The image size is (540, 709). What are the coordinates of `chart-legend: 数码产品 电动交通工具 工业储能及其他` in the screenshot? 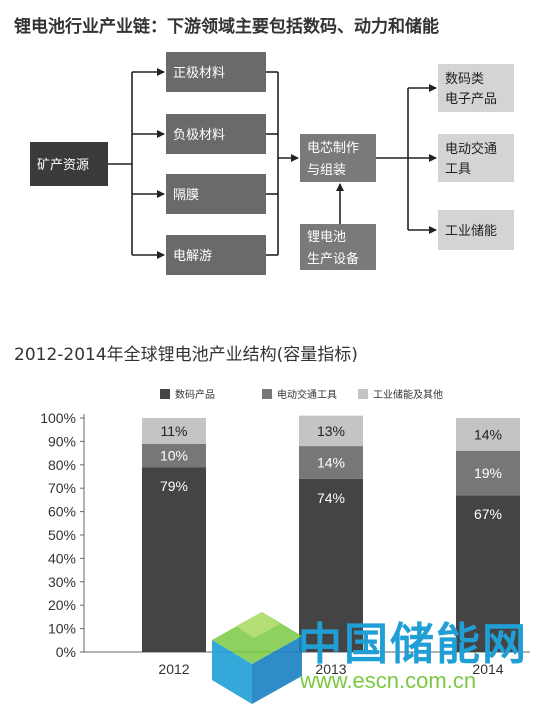 It's located at (301, 394).